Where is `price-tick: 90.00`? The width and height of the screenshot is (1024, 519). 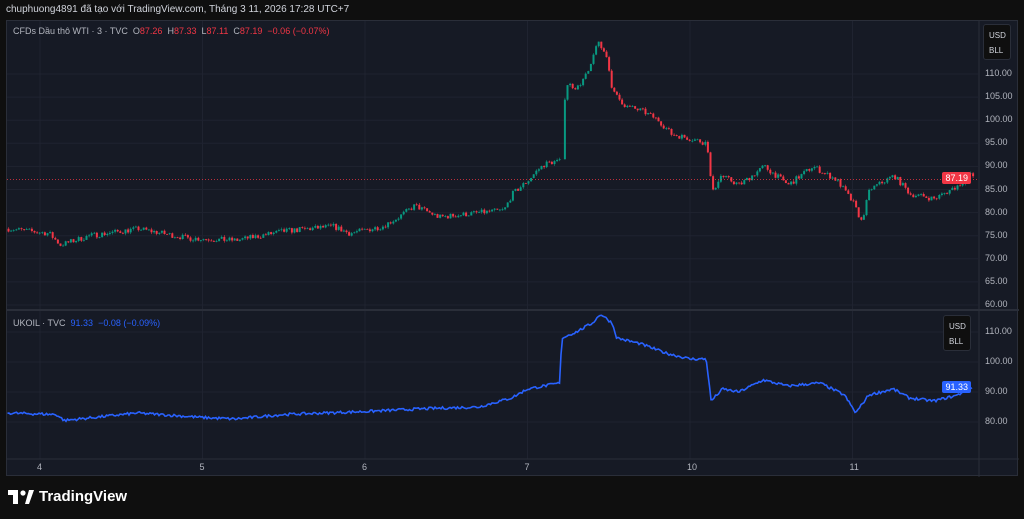 price-tick: 90.00 is located at coordinates (996, 391).